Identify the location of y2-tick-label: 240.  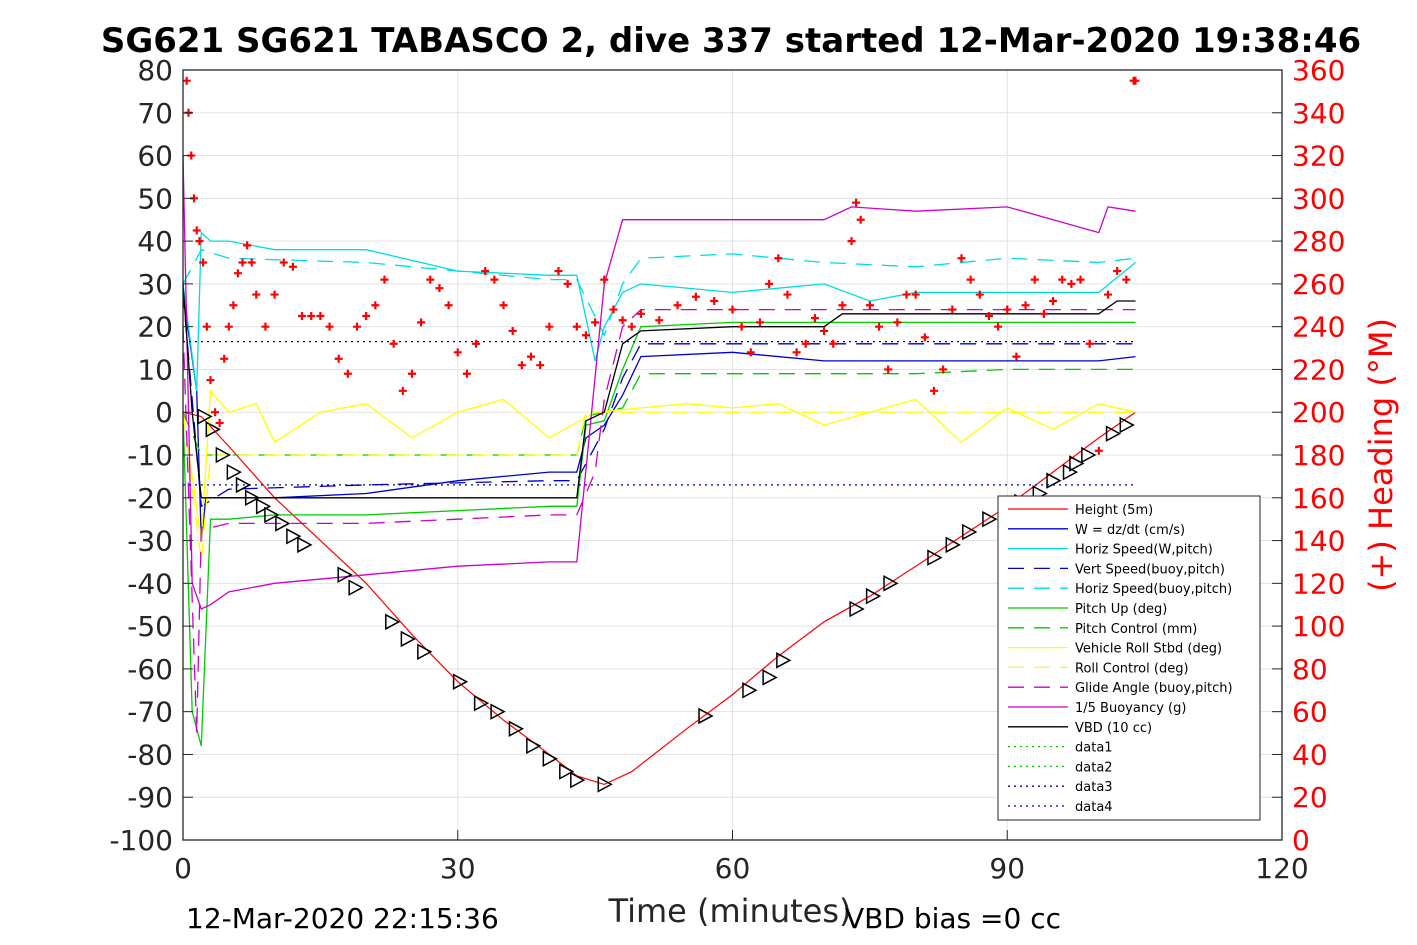
(1318, 327).